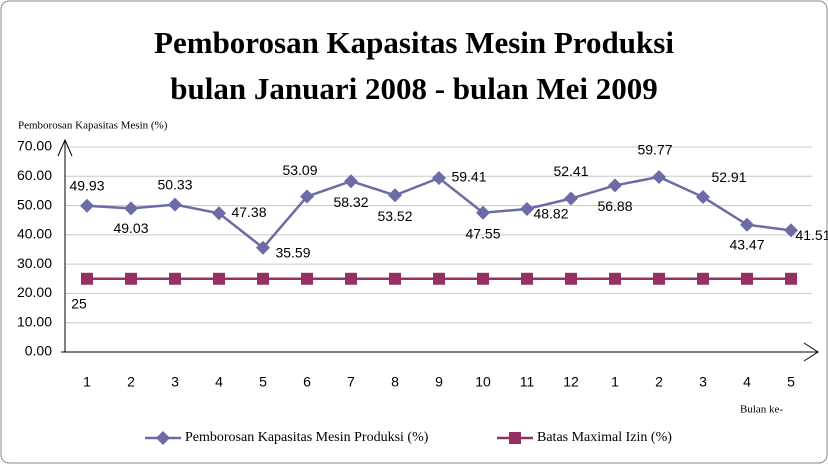 The image size is (828, 464). What do you see at coordinates (86, 185) in the screenshot?
I see `data-label: 49.93` at bounding box center [86, 185].